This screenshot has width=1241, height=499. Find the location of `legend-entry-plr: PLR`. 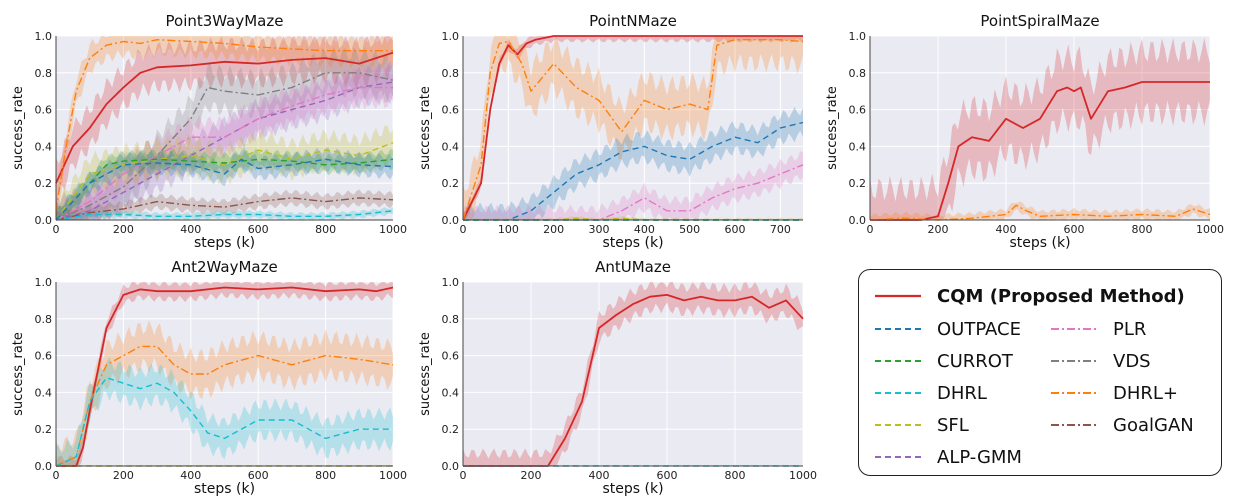

legend-entry-plr: PLR is located at coordinates (1098, 329).